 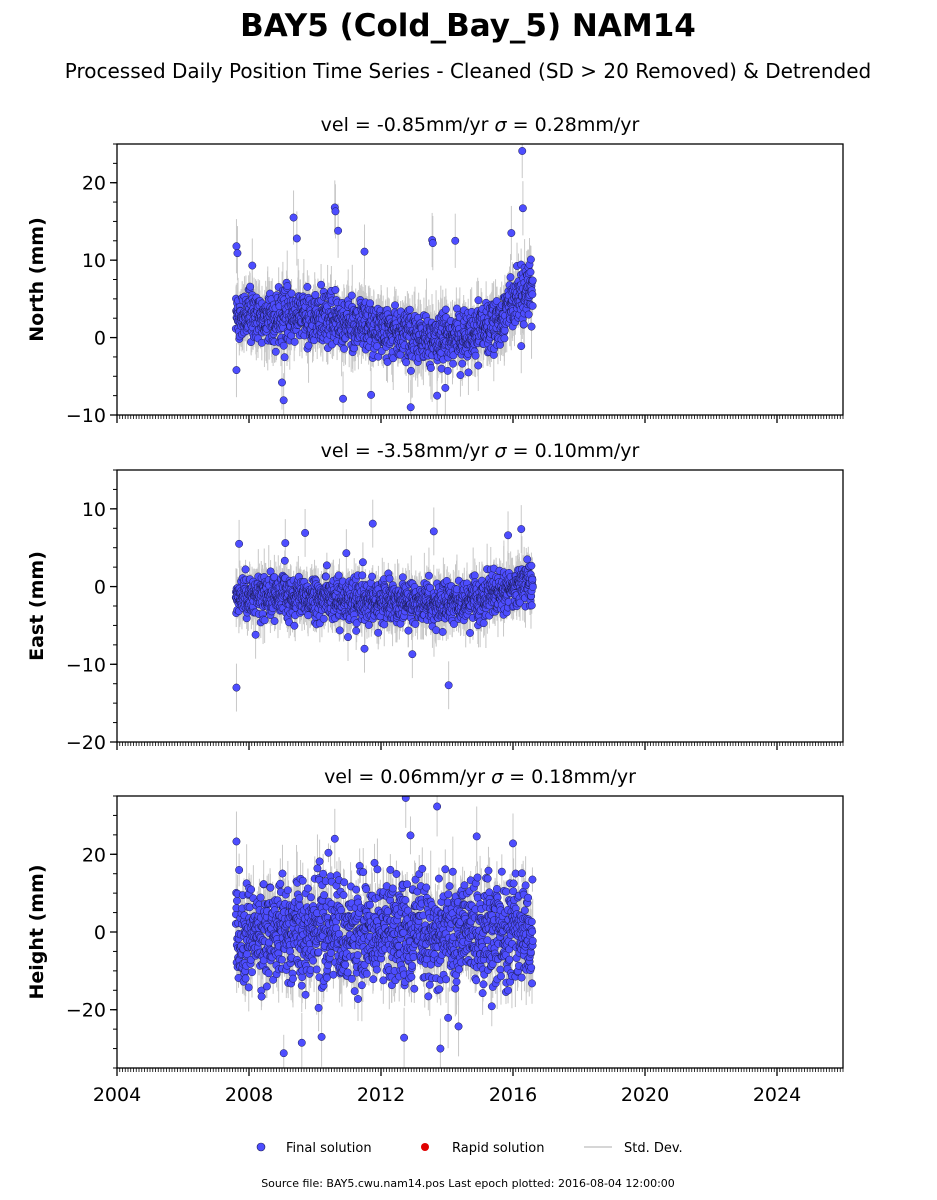 I want to click on std-dev-bars-north, so click(x=384, y=279).